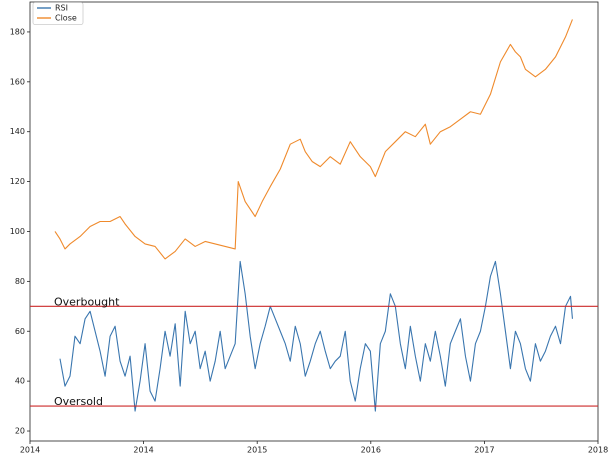 This screenshot has width=612, height=453. Describe the element at coordinates (598, 449) in the screenshot. I see `x-tick-label: 2018` at that location.